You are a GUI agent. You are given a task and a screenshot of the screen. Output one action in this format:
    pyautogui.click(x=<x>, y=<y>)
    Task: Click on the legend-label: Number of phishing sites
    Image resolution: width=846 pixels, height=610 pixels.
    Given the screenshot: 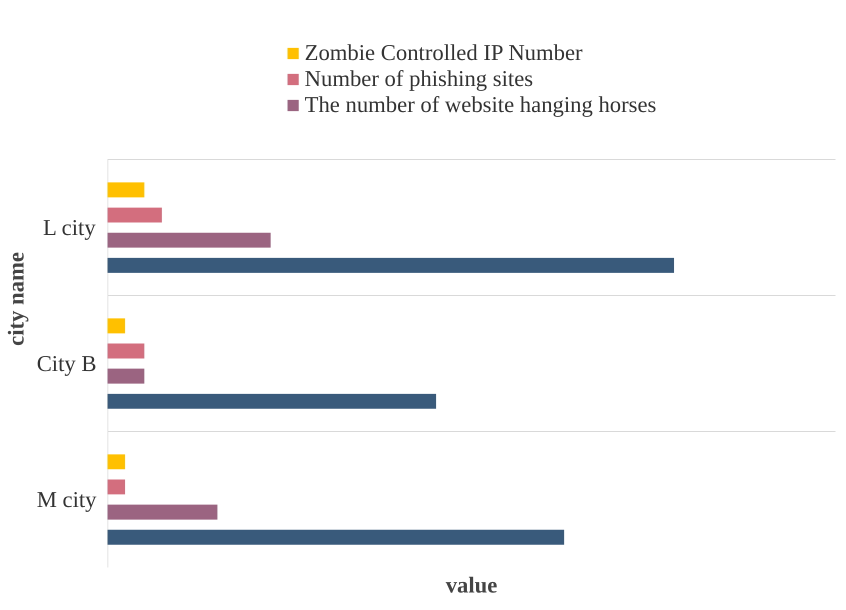 What is the action you would take?
    pyautogui.click(x=419, y=79)
    